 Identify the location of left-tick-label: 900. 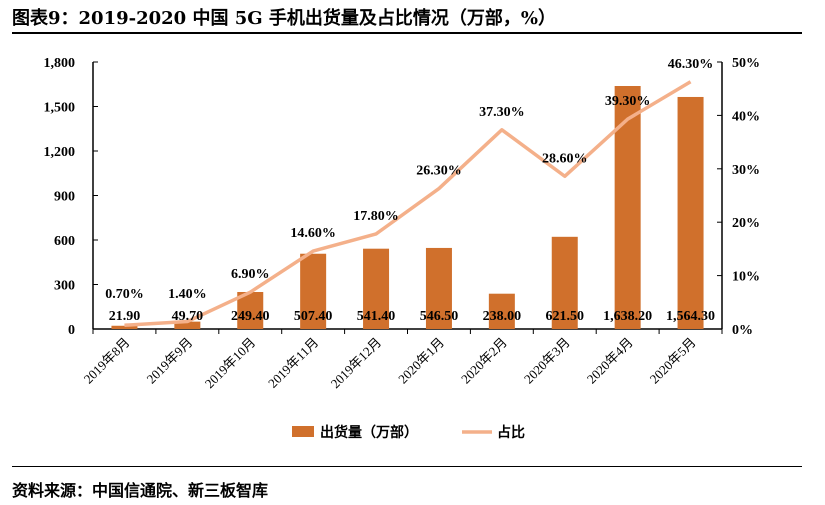
(64, 197).